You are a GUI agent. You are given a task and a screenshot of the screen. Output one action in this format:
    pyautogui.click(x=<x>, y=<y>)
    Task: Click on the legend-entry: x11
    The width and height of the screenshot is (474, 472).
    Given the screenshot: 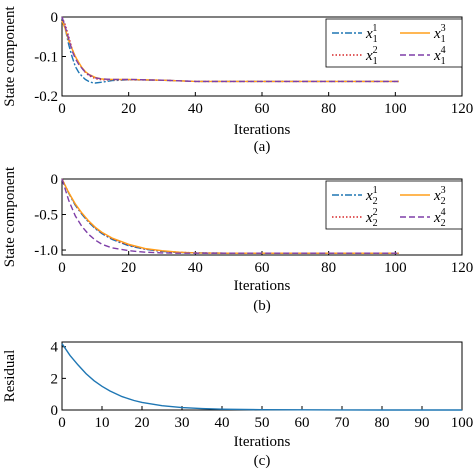 What is the action you would take?
    pyautogui.click(x=371, y=34)
    